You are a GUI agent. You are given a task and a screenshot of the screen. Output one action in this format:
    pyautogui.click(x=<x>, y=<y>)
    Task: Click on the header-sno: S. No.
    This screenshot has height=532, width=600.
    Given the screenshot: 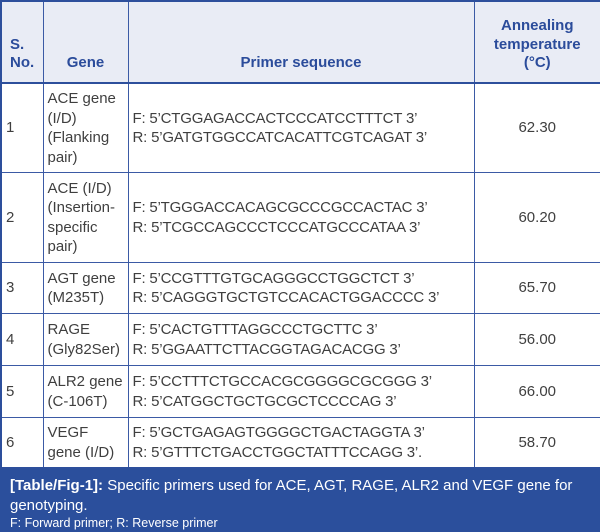 What is the action you would take?
    pyautogui.click(x=22, y=42)
    